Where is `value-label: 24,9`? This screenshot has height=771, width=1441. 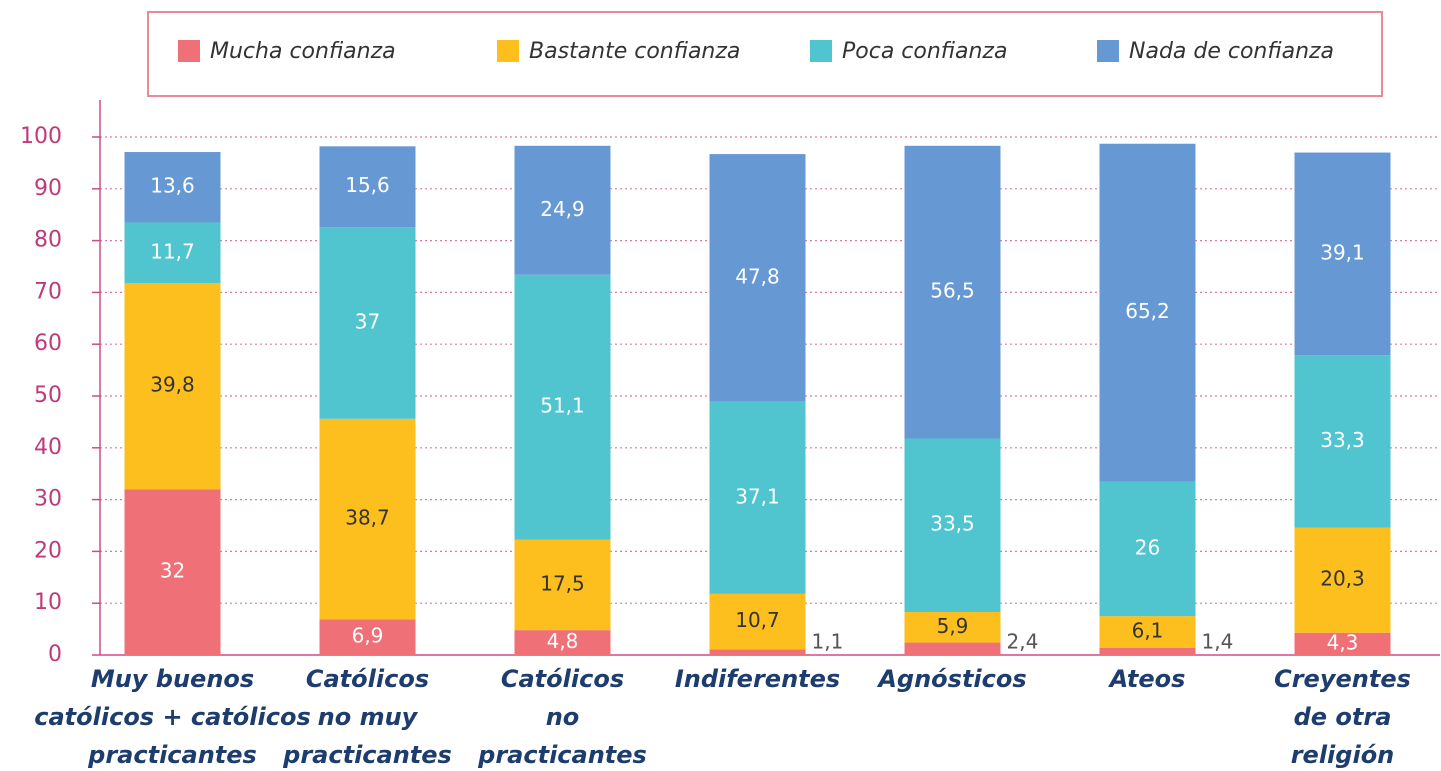 value-label: 24,9 is located at coordinates (562, 209).